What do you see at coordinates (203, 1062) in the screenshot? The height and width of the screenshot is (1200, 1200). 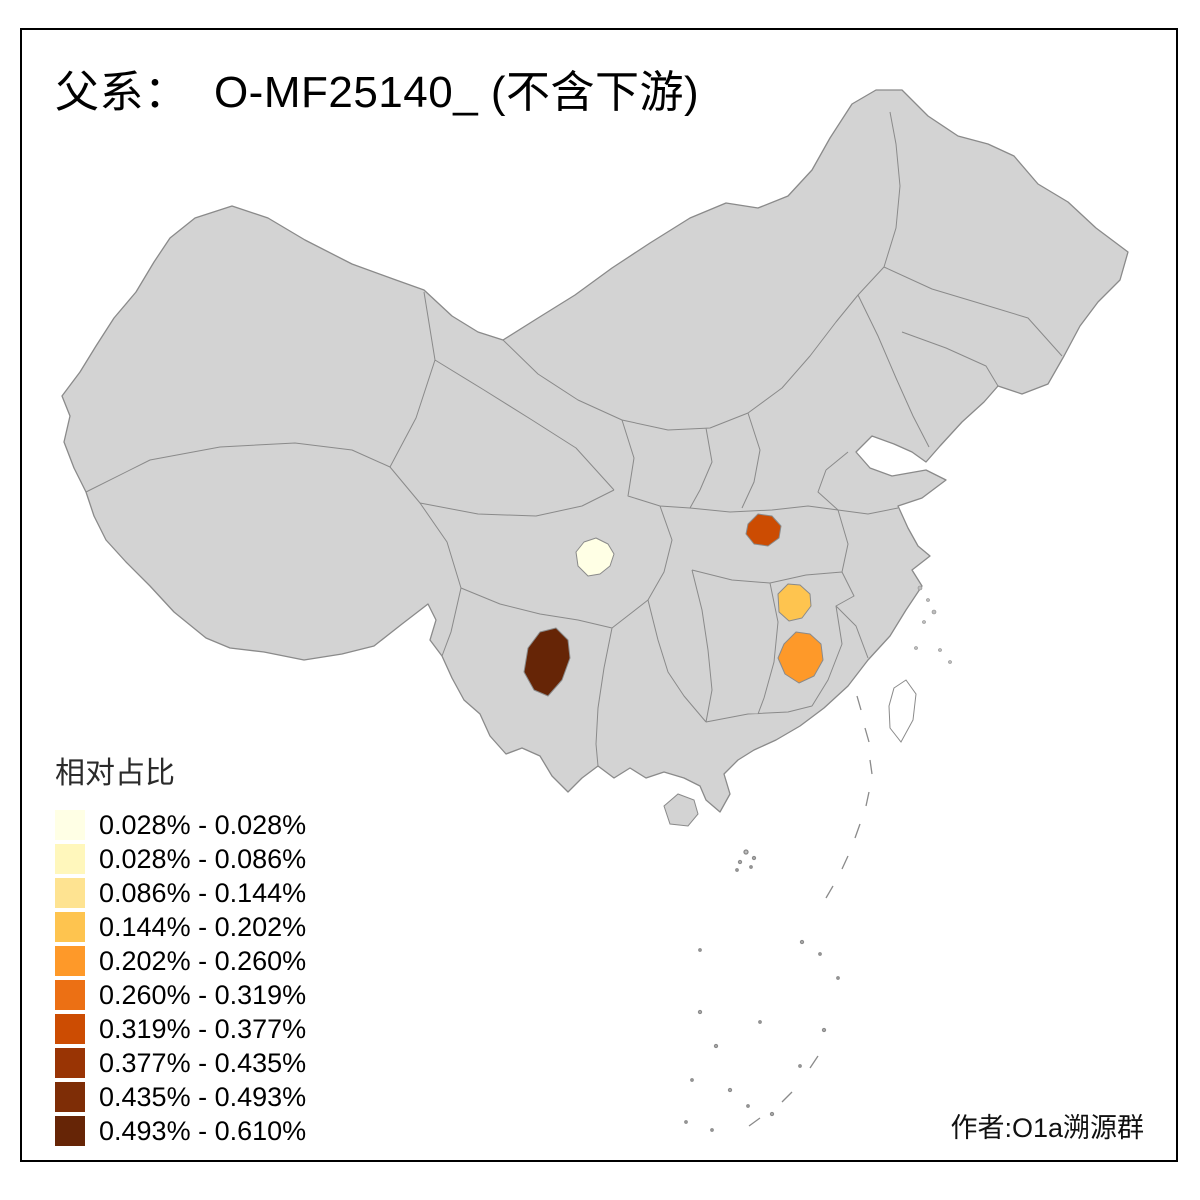 I see `legend-label: 0.377% - 0.435%` at bounding box center [203, 1062].